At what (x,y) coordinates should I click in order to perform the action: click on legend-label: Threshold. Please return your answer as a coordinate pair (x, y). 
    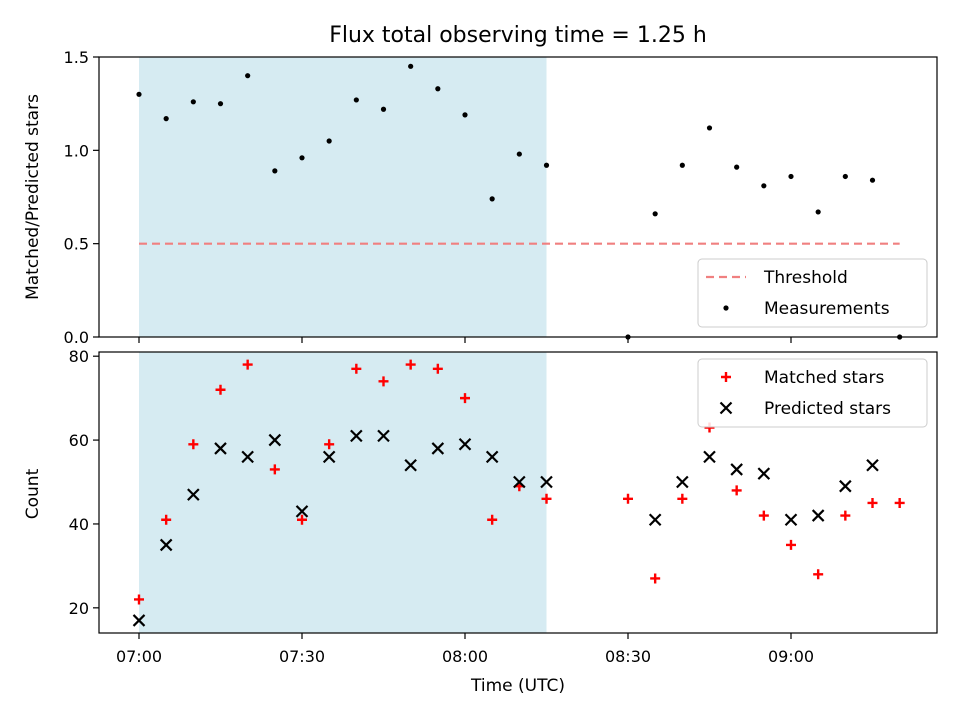
    Looking at the image, I should click on (805, 278).